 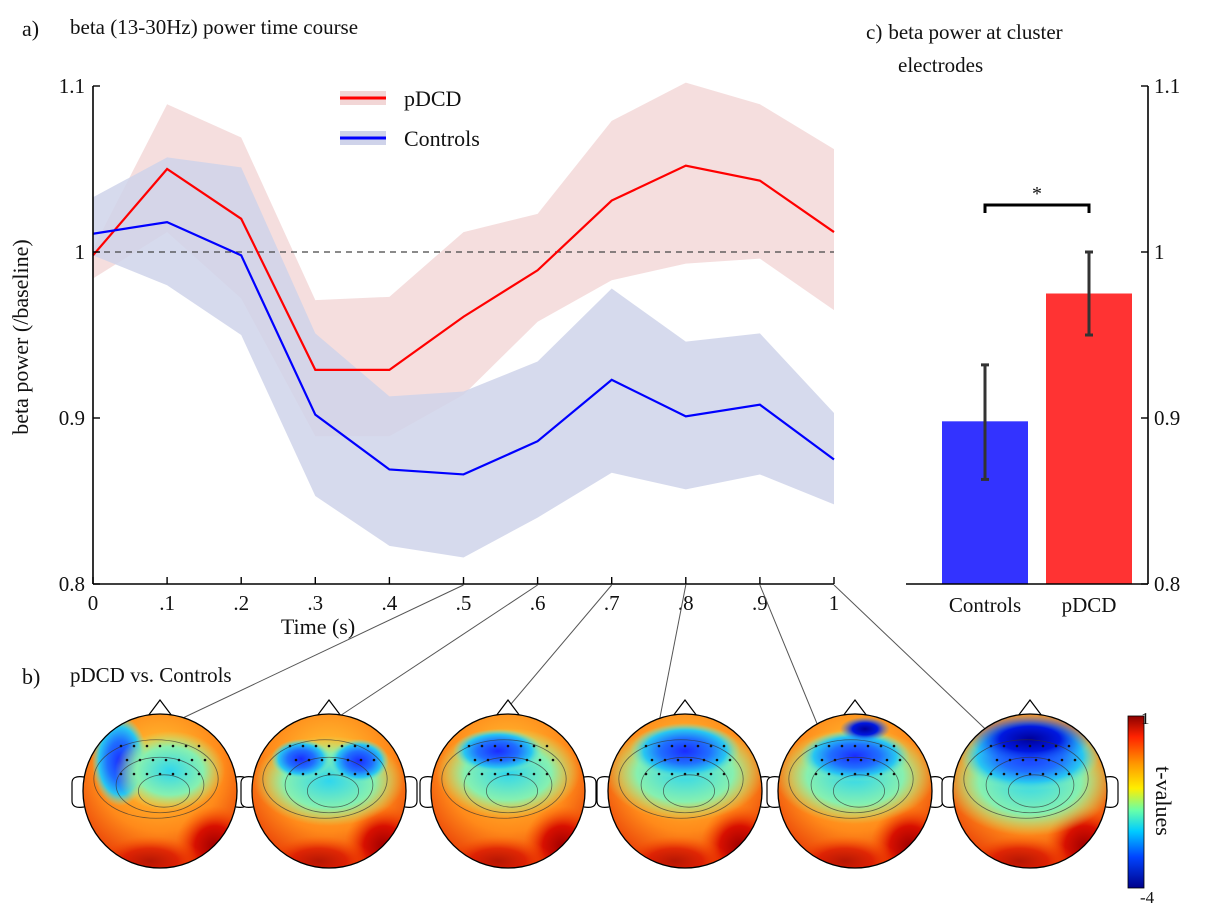 I want to click on error-bars, so click(x=1037, y=365).